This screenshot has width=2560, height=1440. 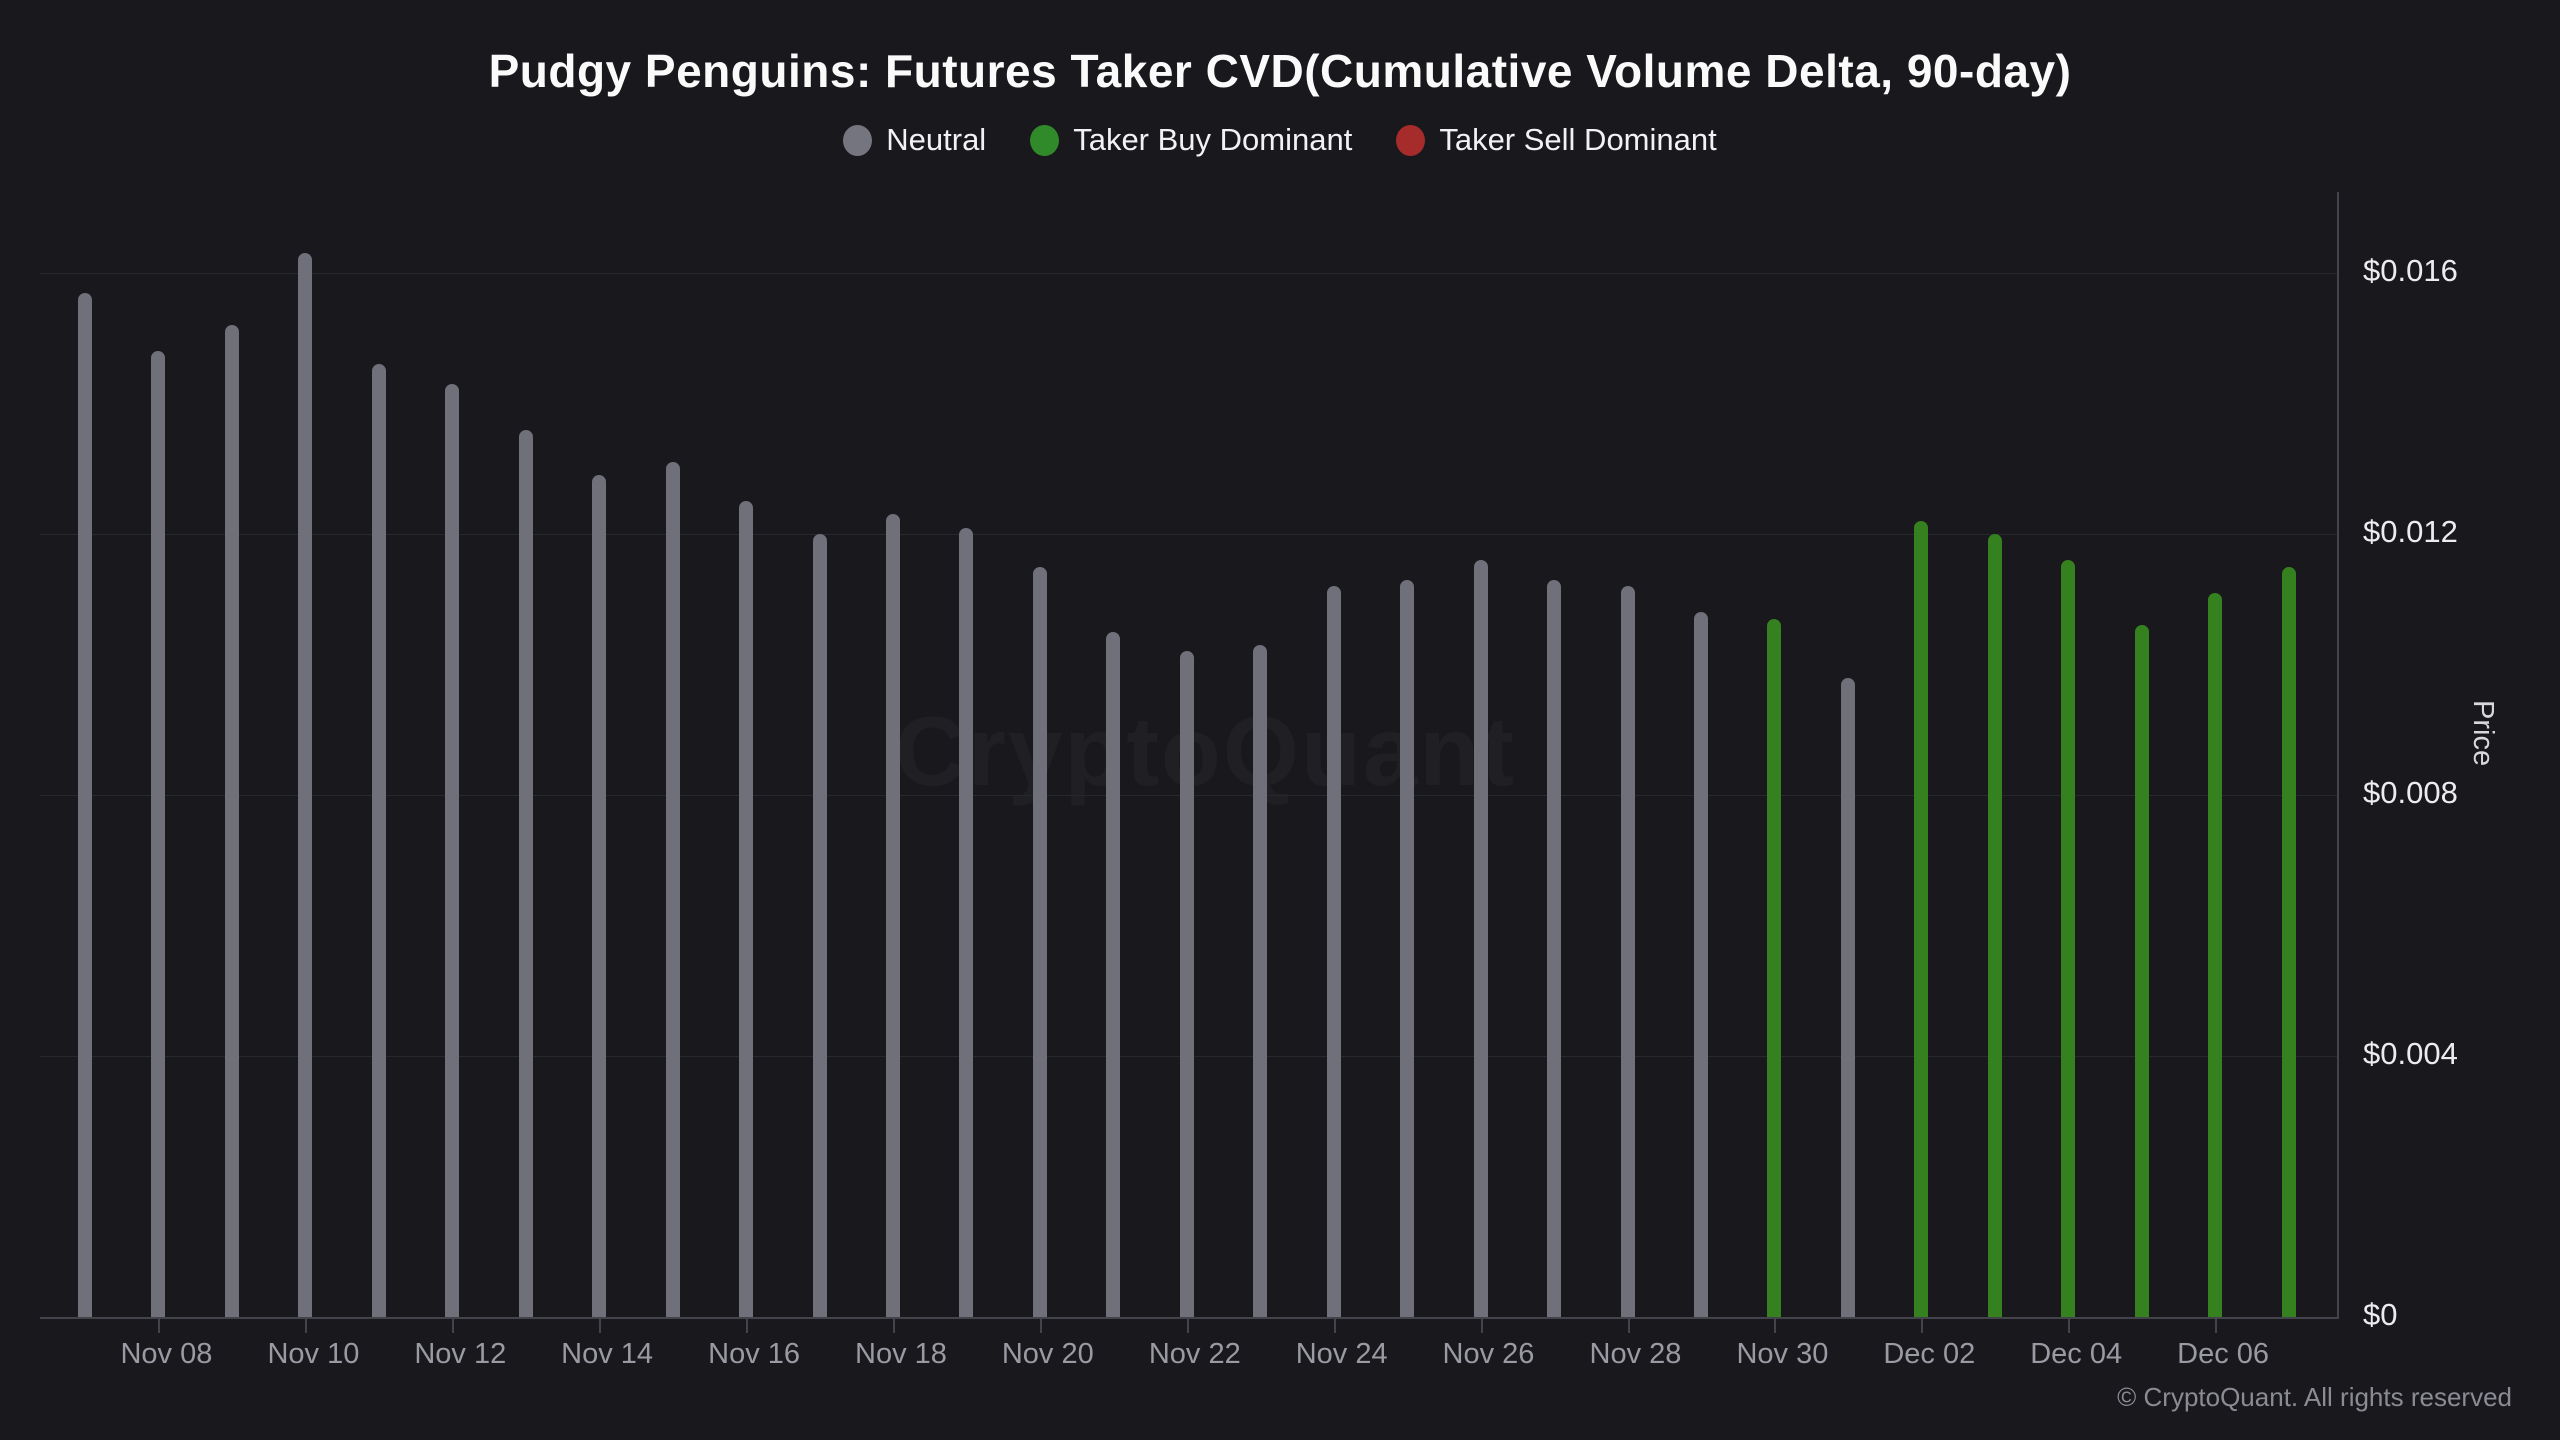 What do you see at coordinates (1213, 139) in the screenshot?
I see `legend-label-taker-buy: Taker Buy Dominant` at bounding box center [1213, 139].